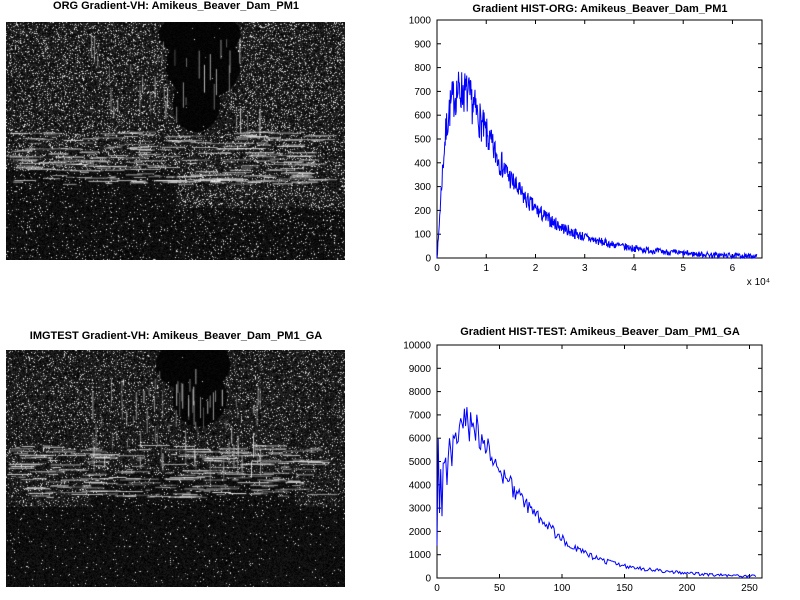 The width and height of the screenshot is (800, 600). What do you see at coordinates (420, 485) in the screenshot?
I see `svg-text: 4000` at bounding box center [420, 485].